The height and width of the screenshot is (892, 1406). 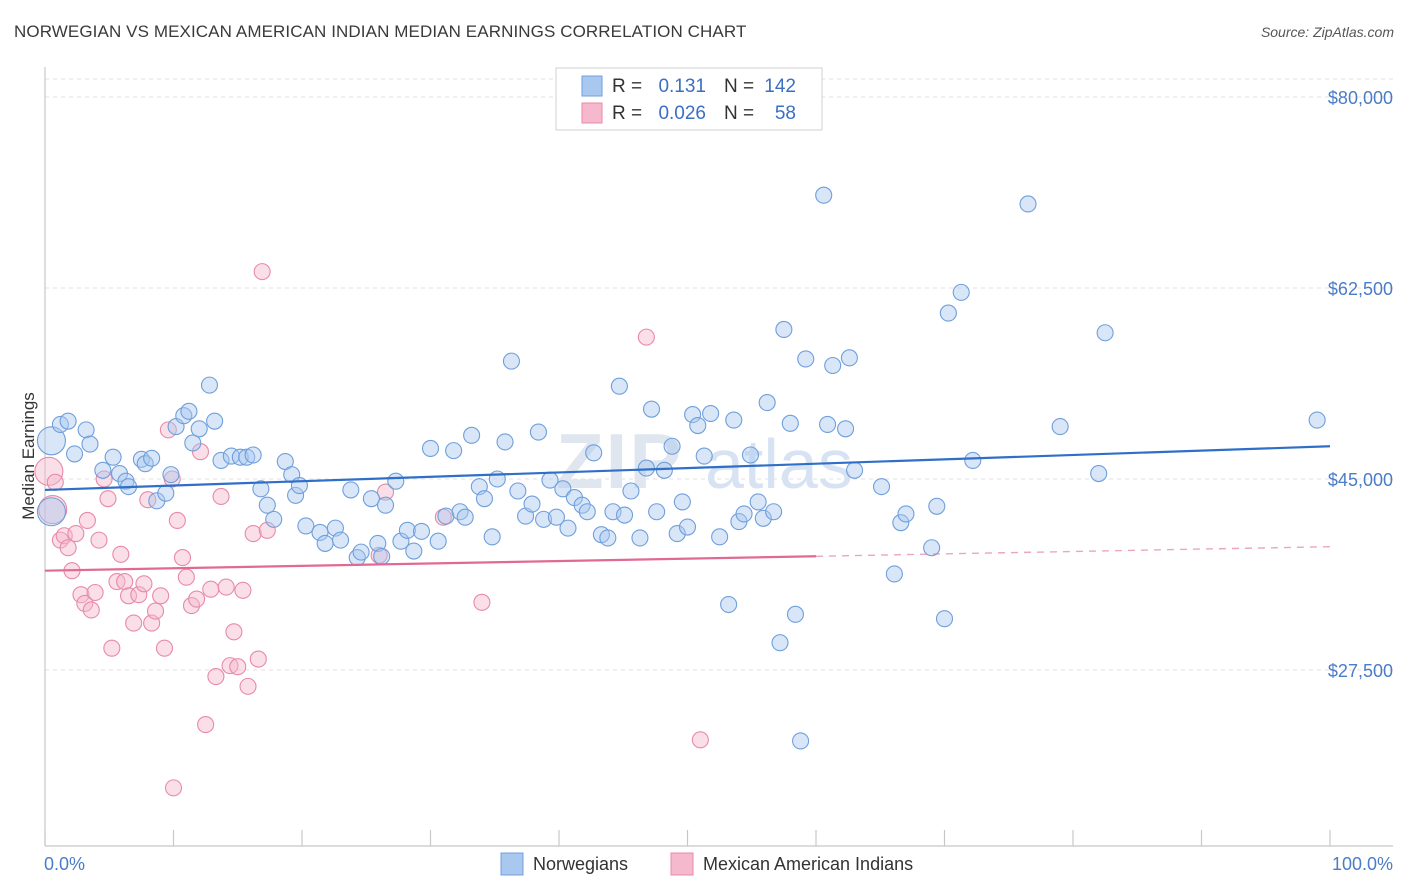 What do you see at coordinates (1360, 98) in the screenshot?
I see `y-tick-label: $80,000` at bounding box center [1360, 98].